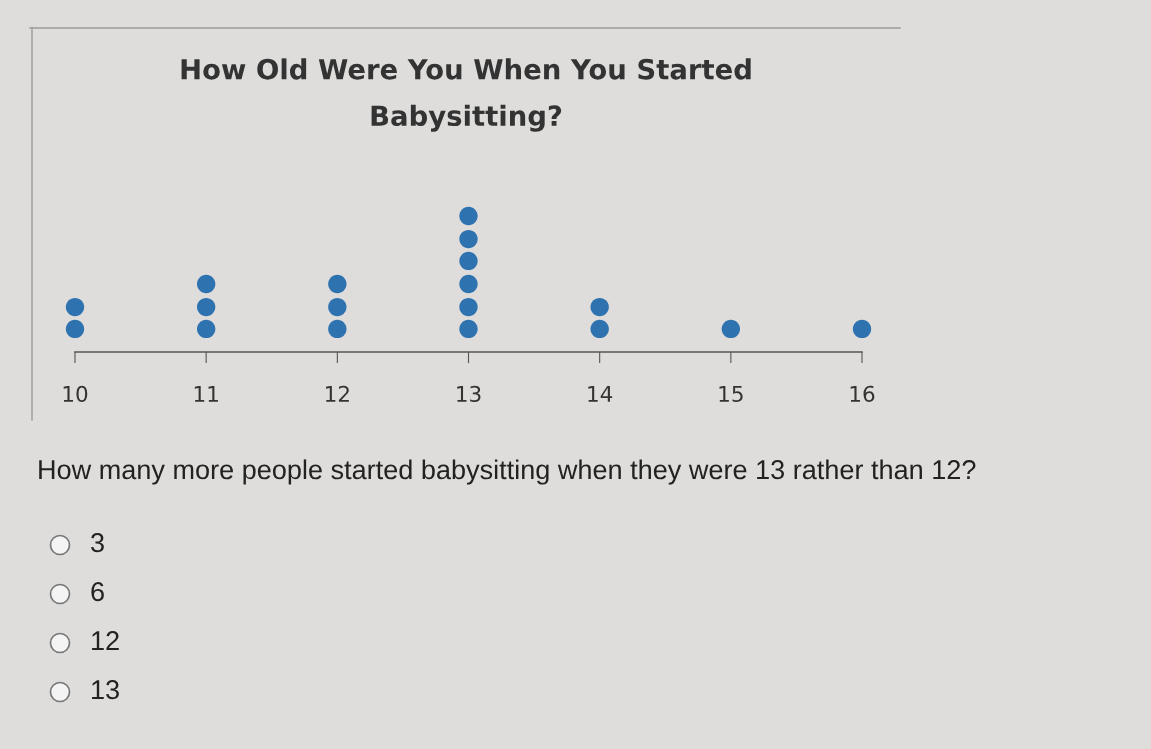 The width and height of the screenshot is (1151, 749). What do you see at coordinates (75, 393) in the screenshot?
I see `x-tick-label: 10` at bounding box center [75, 393].